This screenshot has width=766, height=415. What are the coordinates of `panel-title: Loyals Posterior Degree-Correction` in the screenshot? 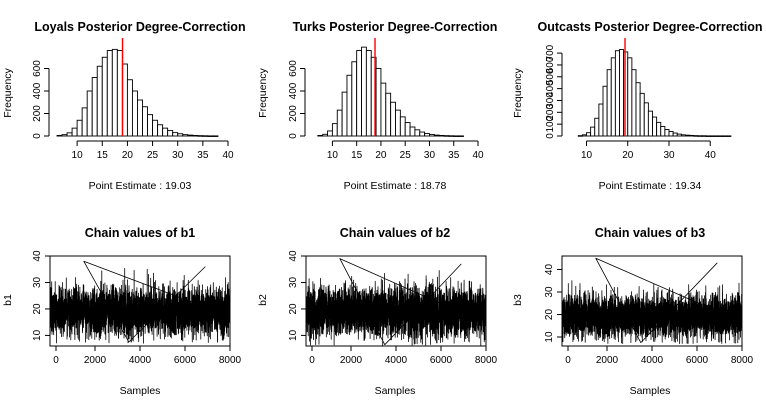 It's located at (139, 27).